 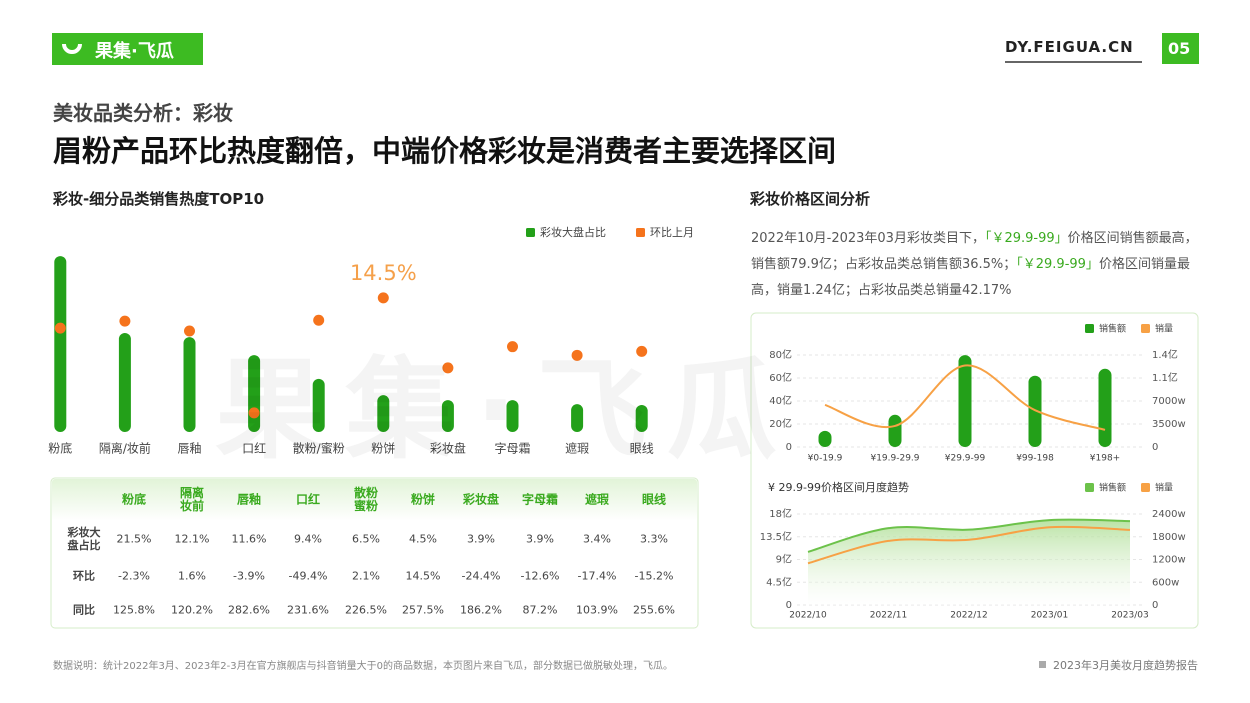 I want to click on right-title: 彩妆价格区间分析, so click(x=810, y=199).